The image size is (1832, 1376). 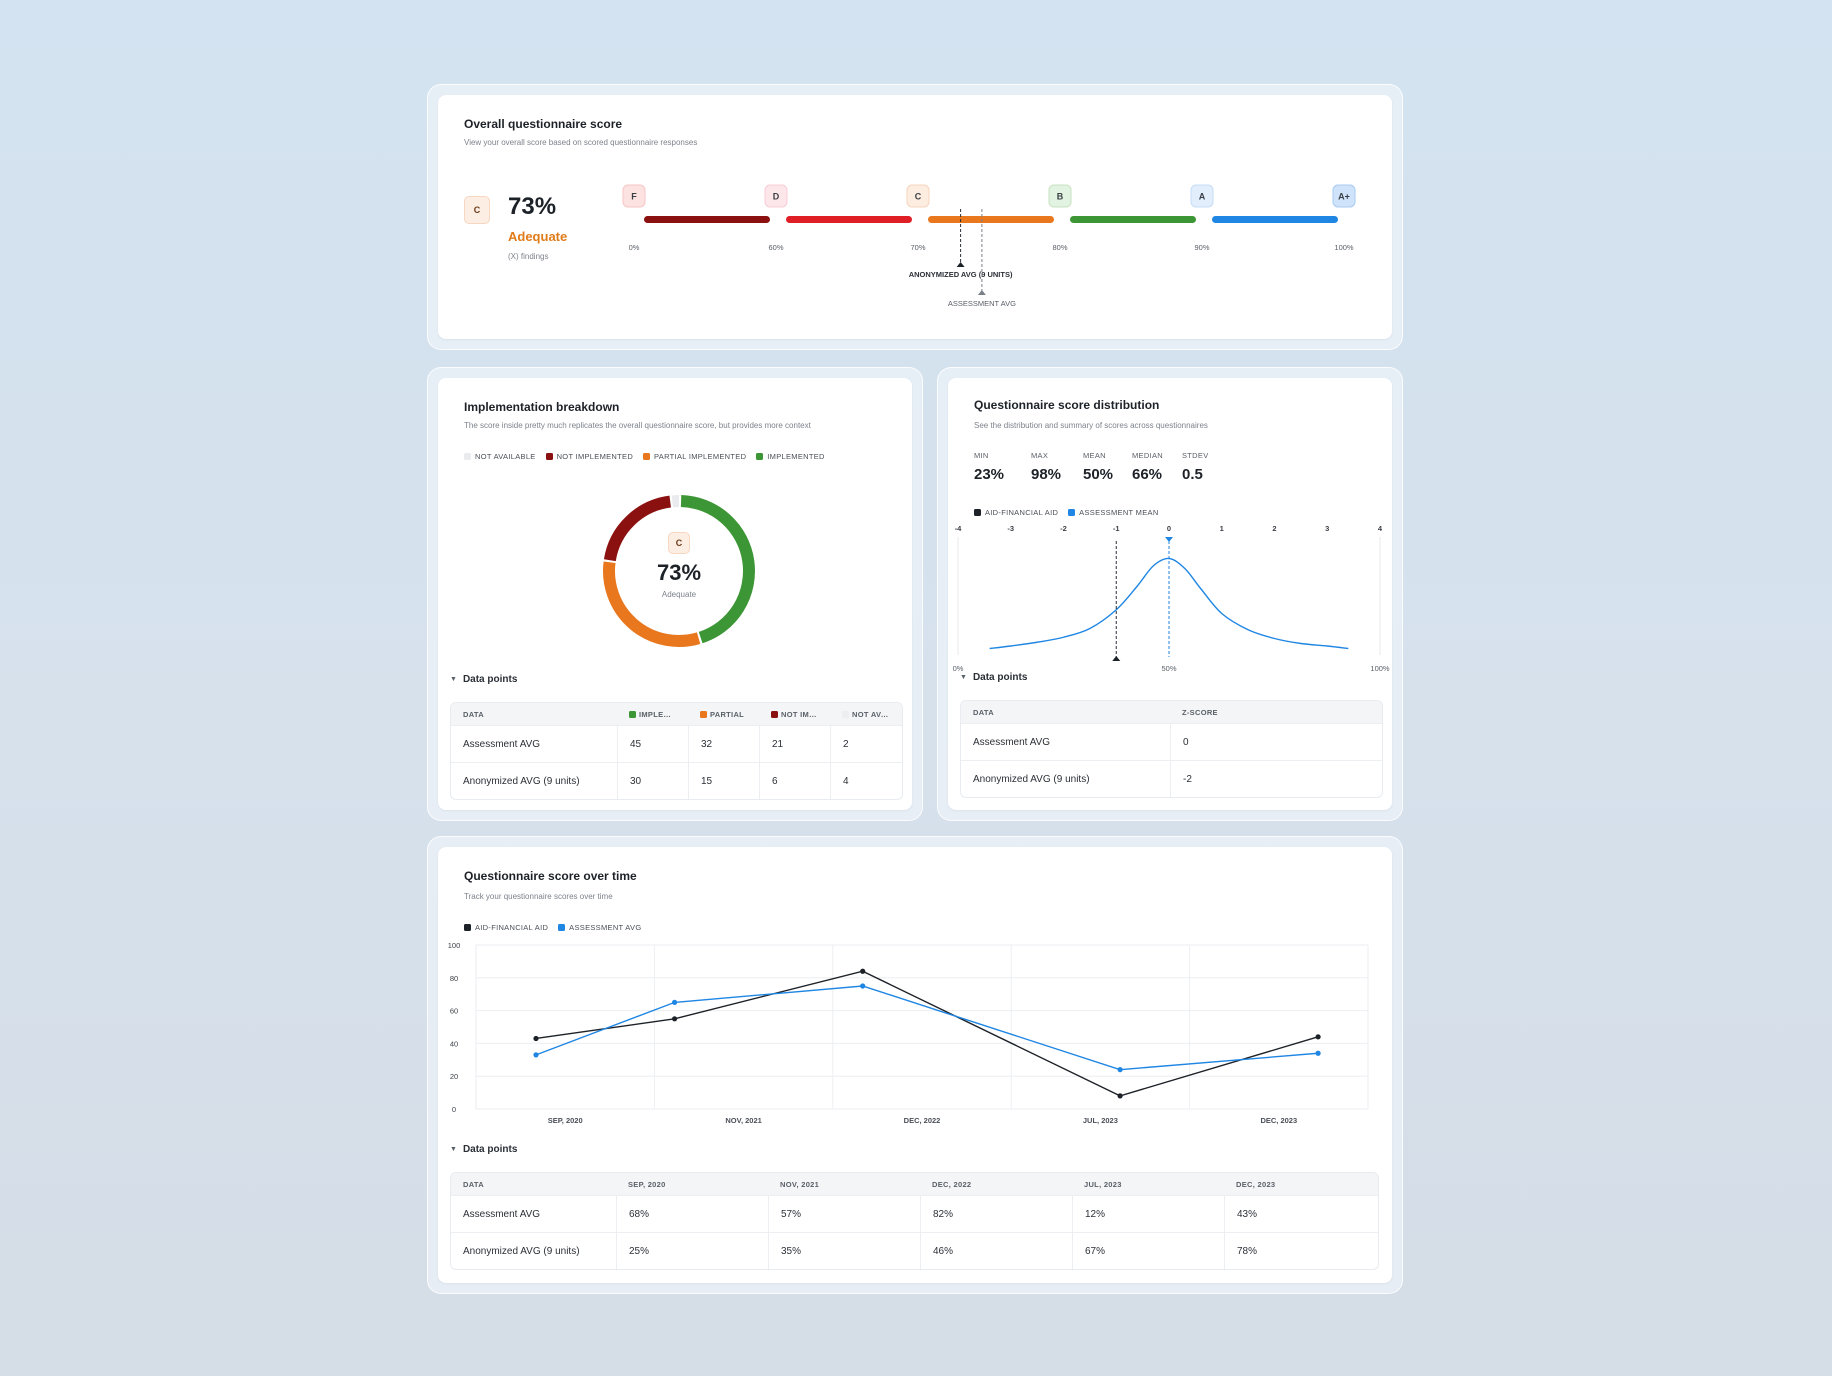 I want to click on scale-grade-label: F, so click(x=634, y=197).